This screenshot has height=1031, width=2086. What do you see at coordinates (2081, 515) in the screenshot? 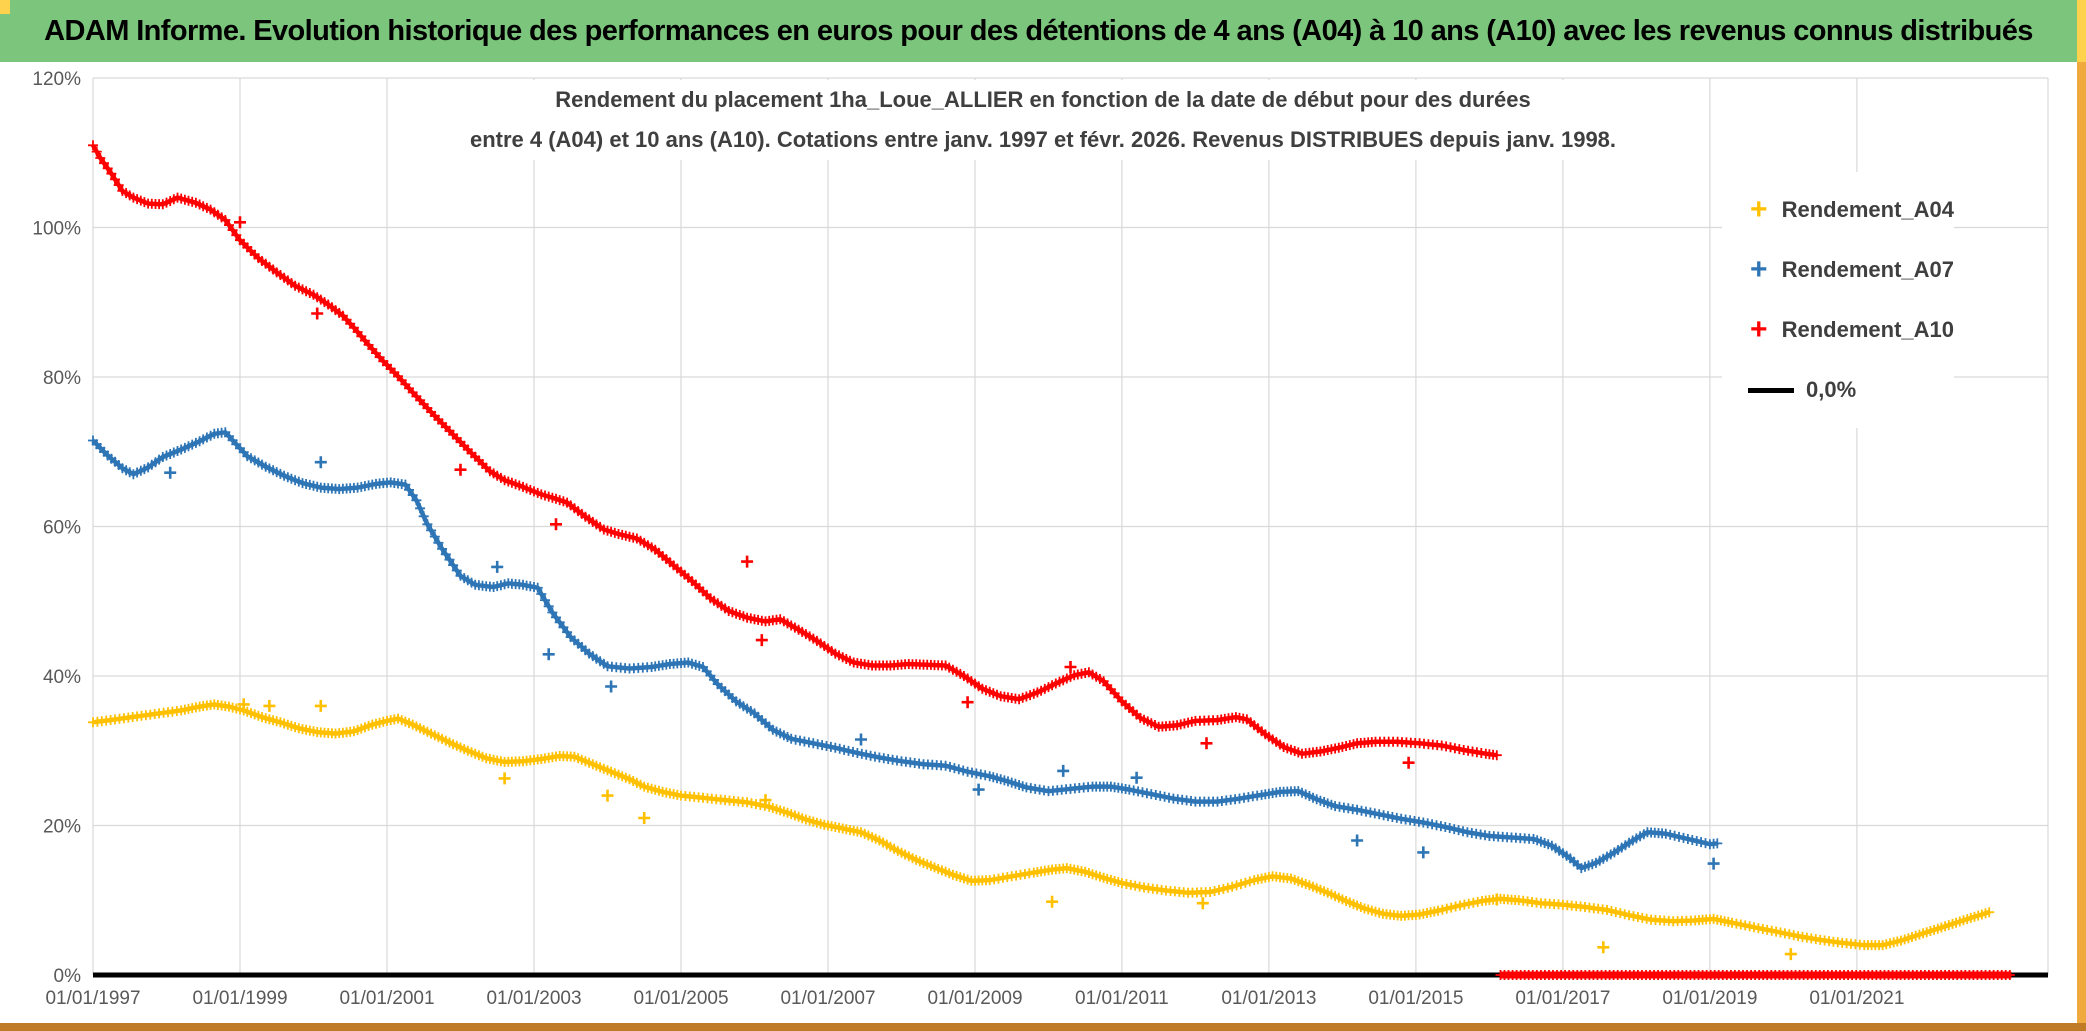
I see `right-edge-strip` at bounding box center [2081, 515].